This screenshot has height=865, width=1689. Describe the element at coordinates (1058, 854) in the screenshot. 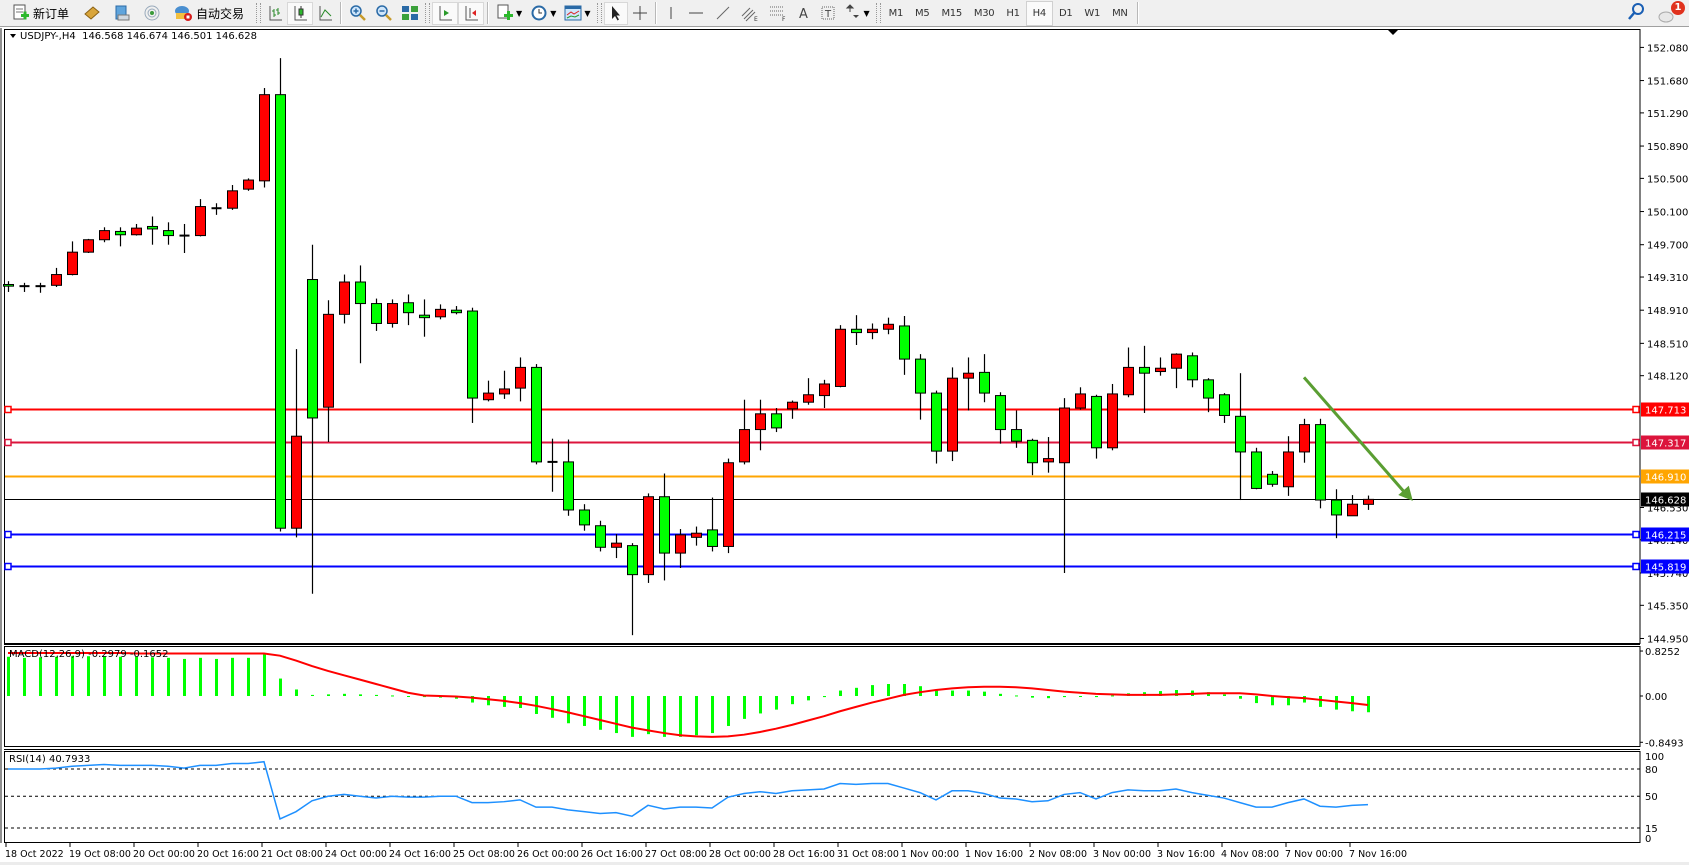

I see `time-axis-label: 2 Nov 08:00` at that location.